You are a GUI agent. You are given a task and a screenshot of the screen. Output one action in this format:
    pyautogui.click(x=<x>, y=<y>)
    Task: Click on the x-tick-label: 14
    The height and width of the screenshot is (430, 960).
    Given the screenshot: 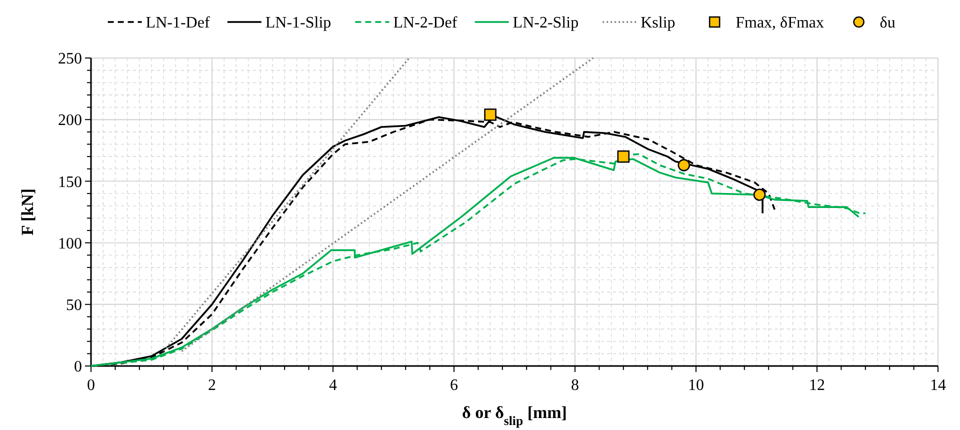 What is the action you would take?
    pyautogui.click(x=938, y=385)
    